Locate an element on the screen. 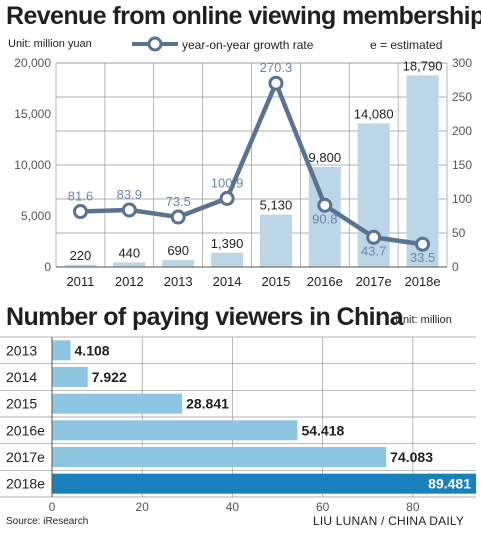  bar-value-label: 5,130 is located at coordinates (276, 205).